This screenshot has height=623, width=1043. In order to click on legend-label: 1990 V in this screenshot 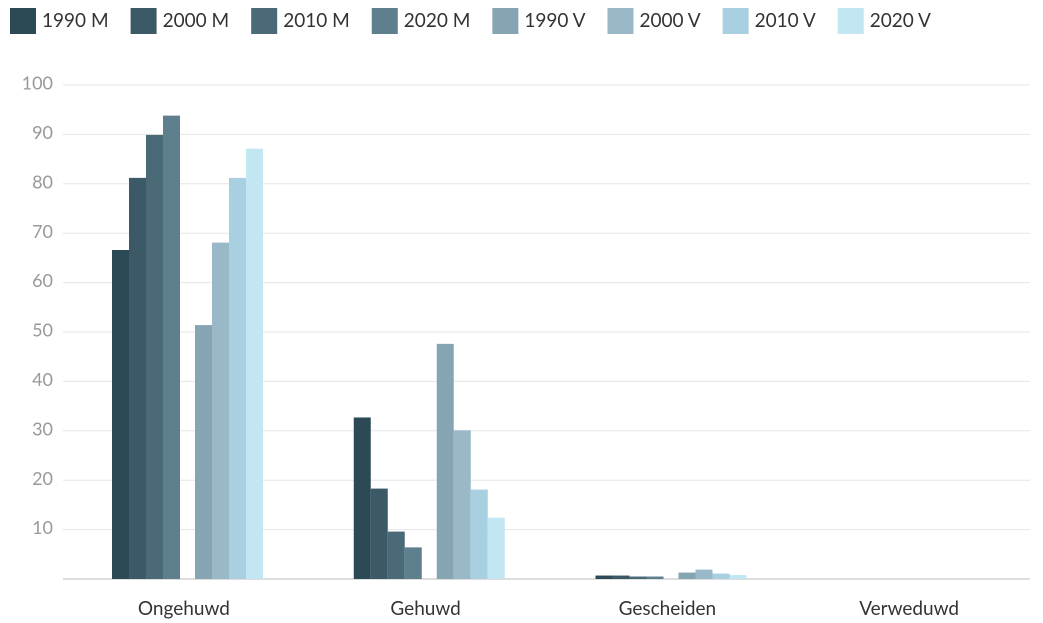, I will do `click(554, 20)`.